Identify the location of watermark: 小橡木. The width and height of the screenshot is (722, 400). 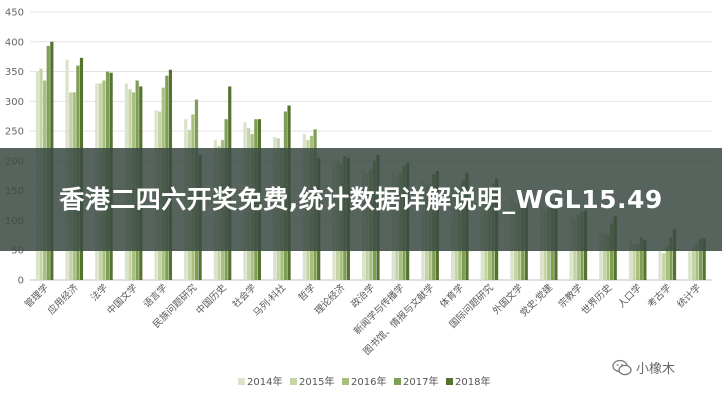
(643, 367).